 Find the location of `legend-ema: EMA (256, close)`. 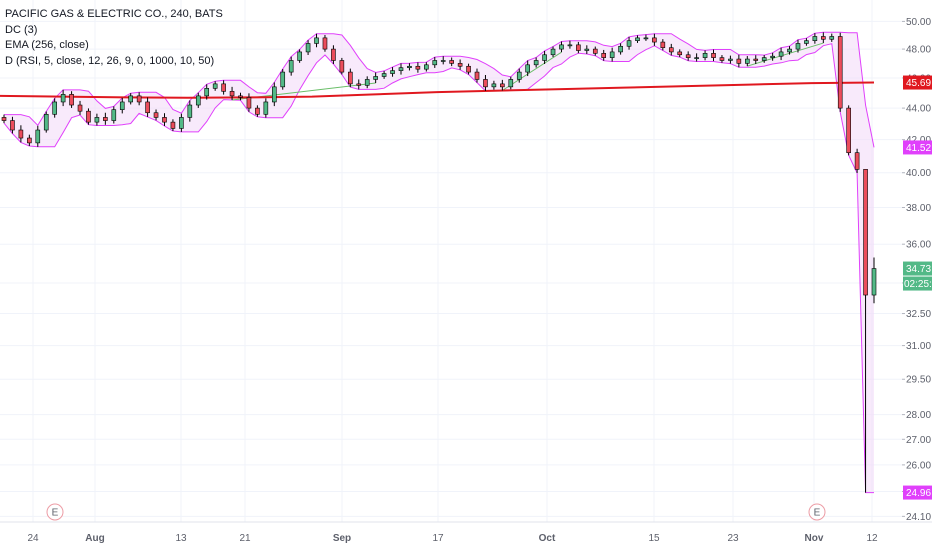

legend-ema: EMA (256, close) is located at coordinates (47, 45).